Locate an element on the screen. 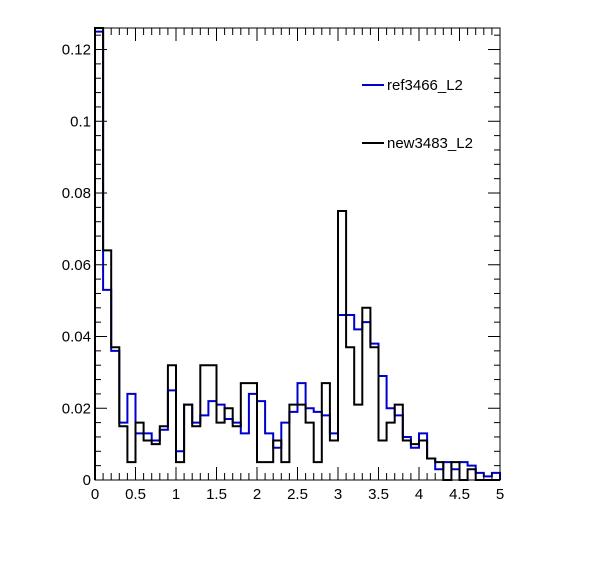  legend: ref3466_L2 new3483_L2 is located at coordinates (412, 117).